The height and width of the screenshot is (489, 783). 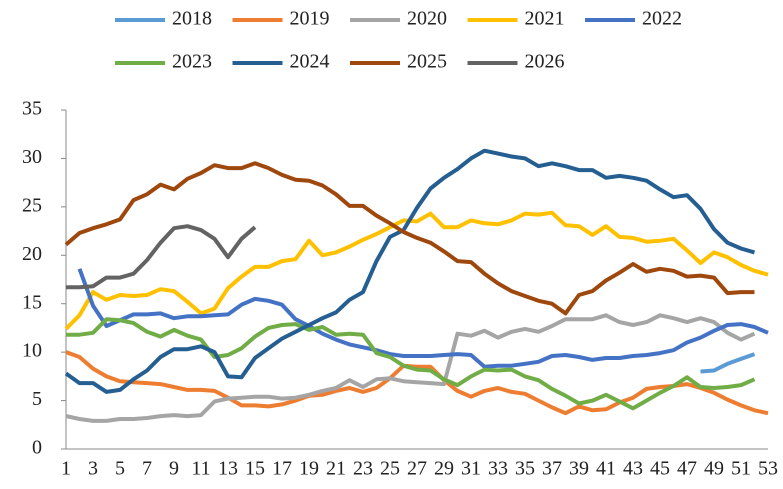 I want to click on y-tick-label: 25, so click(x=32, y=205).